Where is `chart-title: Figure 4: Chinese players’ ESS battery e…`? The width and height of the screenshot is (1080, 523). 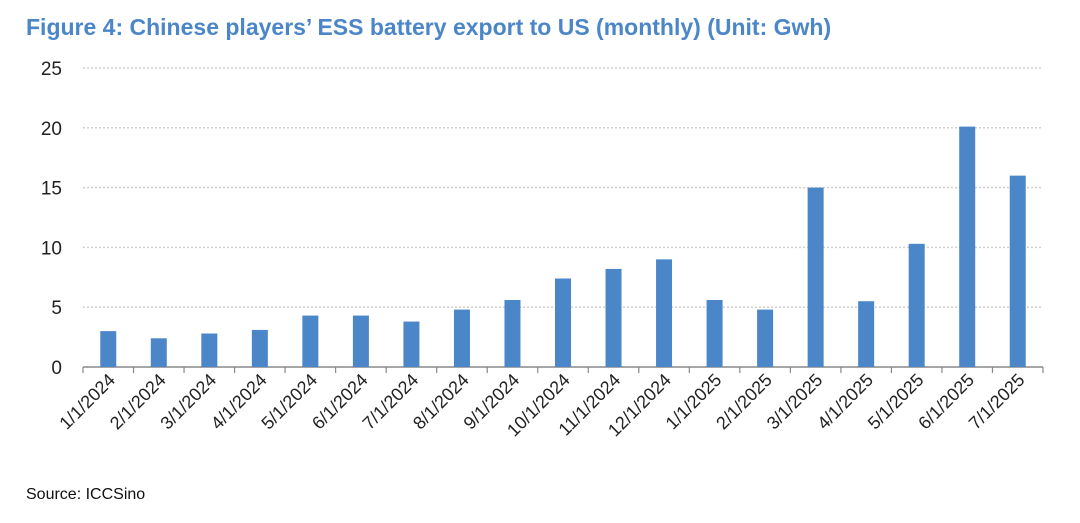
chart-title: Figure 4: Chinese players’ ESS battery e… is located at coordinates (429, 27).